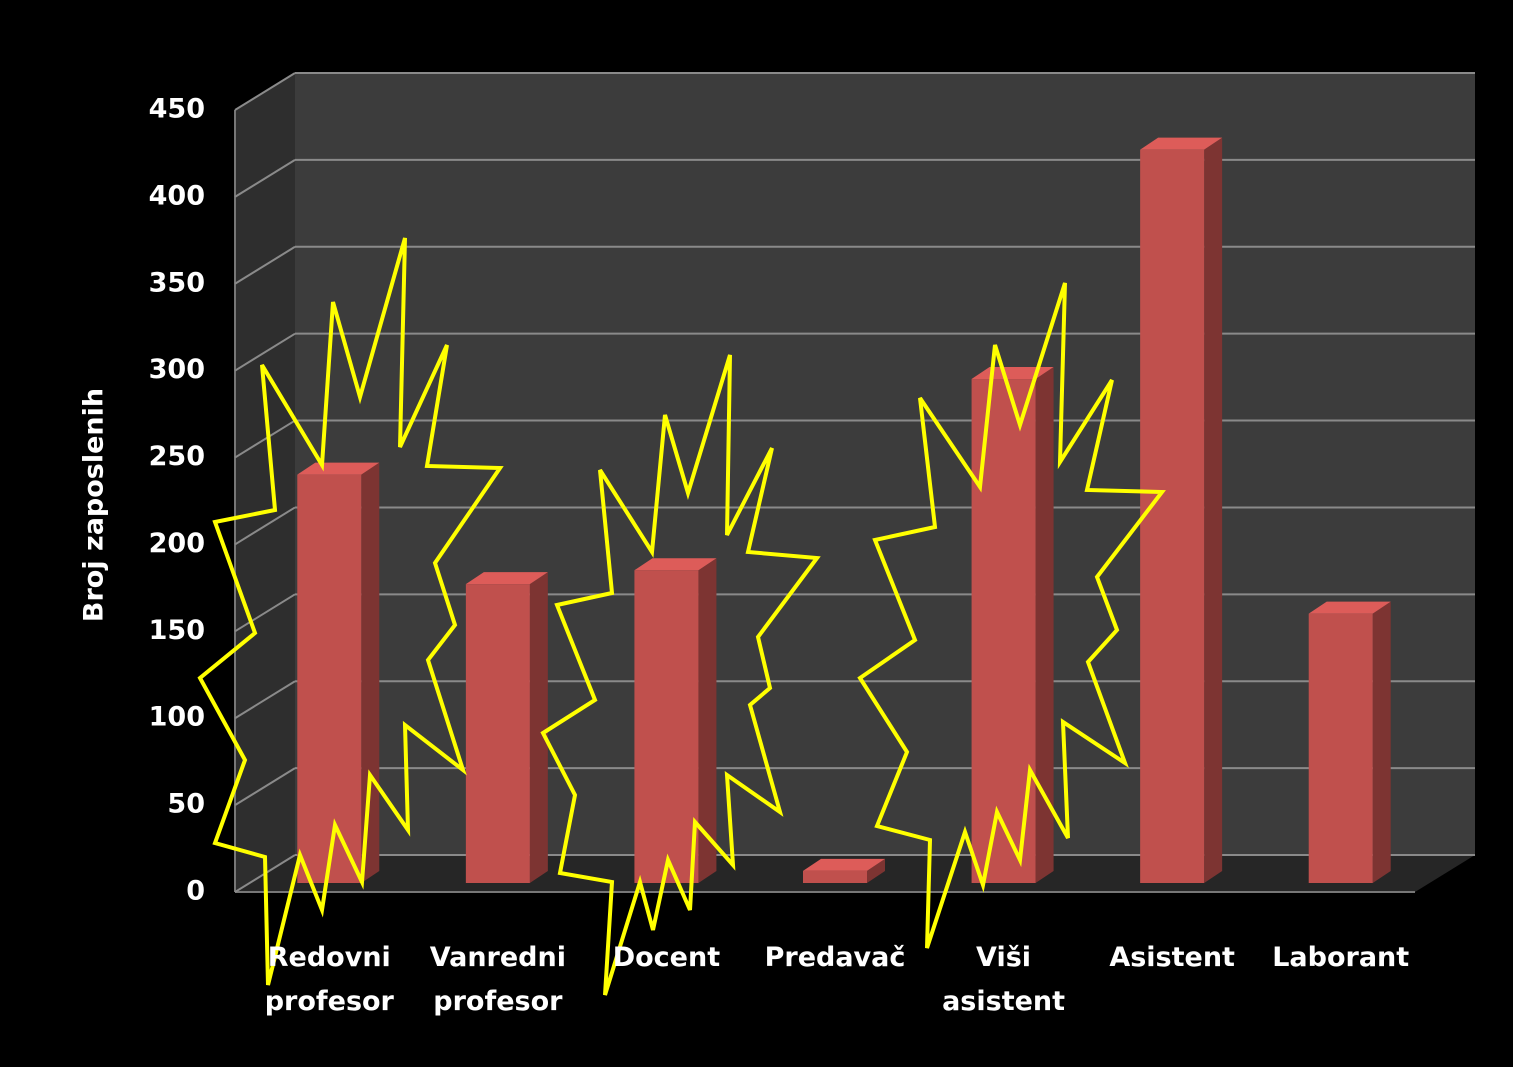 Image resolution: width=1513 pixels, height=1067 pixels. What do you see at coordinates (835, 957) in the screenshot?
I see `x-tick-label: Predavač` at bounding box center [835, 957].